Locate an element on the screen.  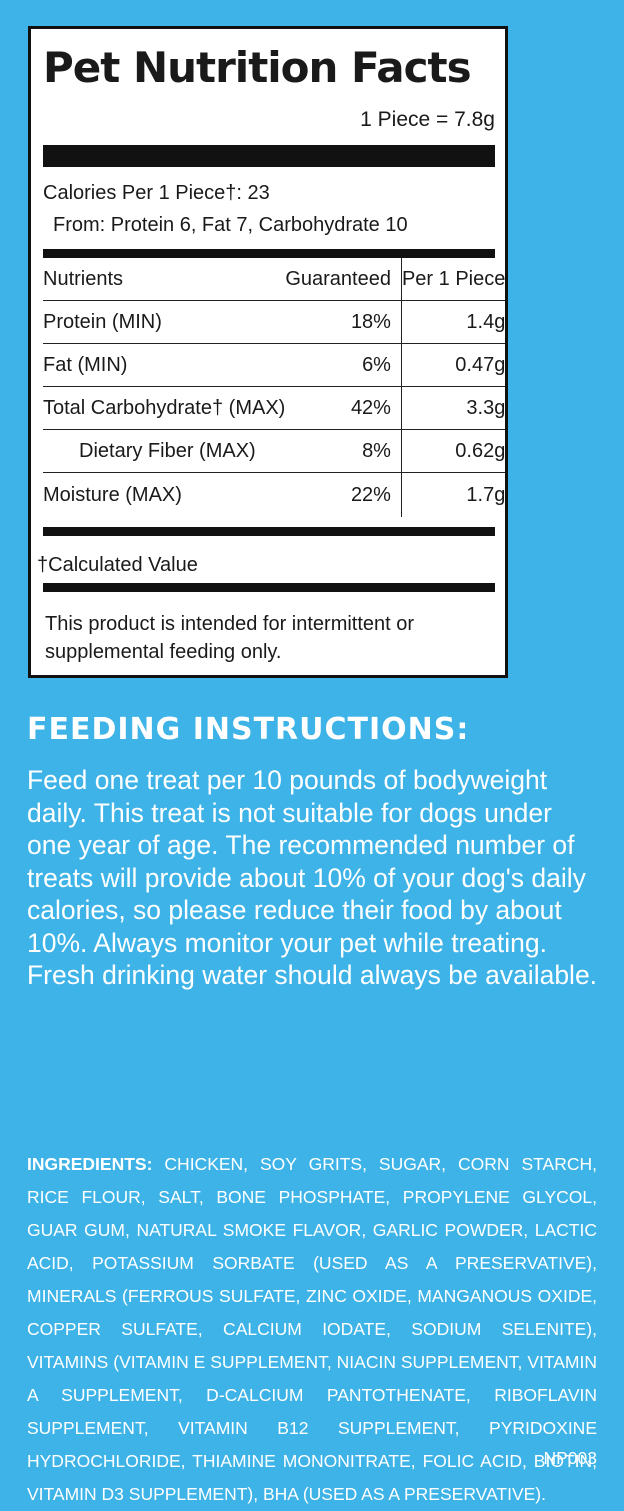
table-row: Protein (MIN) 18% 1.4g is located at coordinates (274, 322).